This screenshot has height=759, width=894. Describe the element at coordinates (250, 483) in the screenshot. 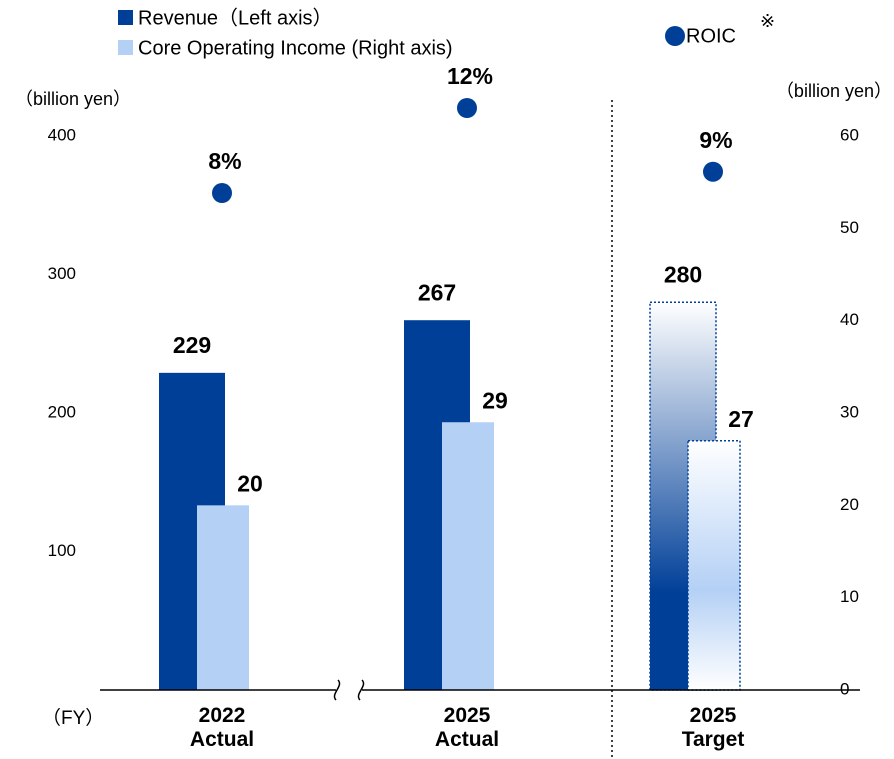

I see `core-operating-income-label: 20` at that location.